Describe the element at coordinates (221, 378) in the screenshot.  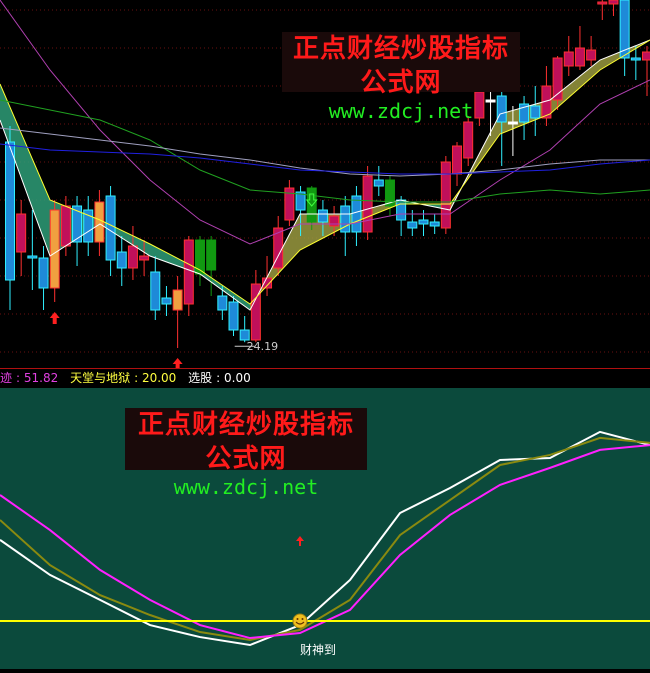
I see `status-item-2: 选股: 0.00` at that location.